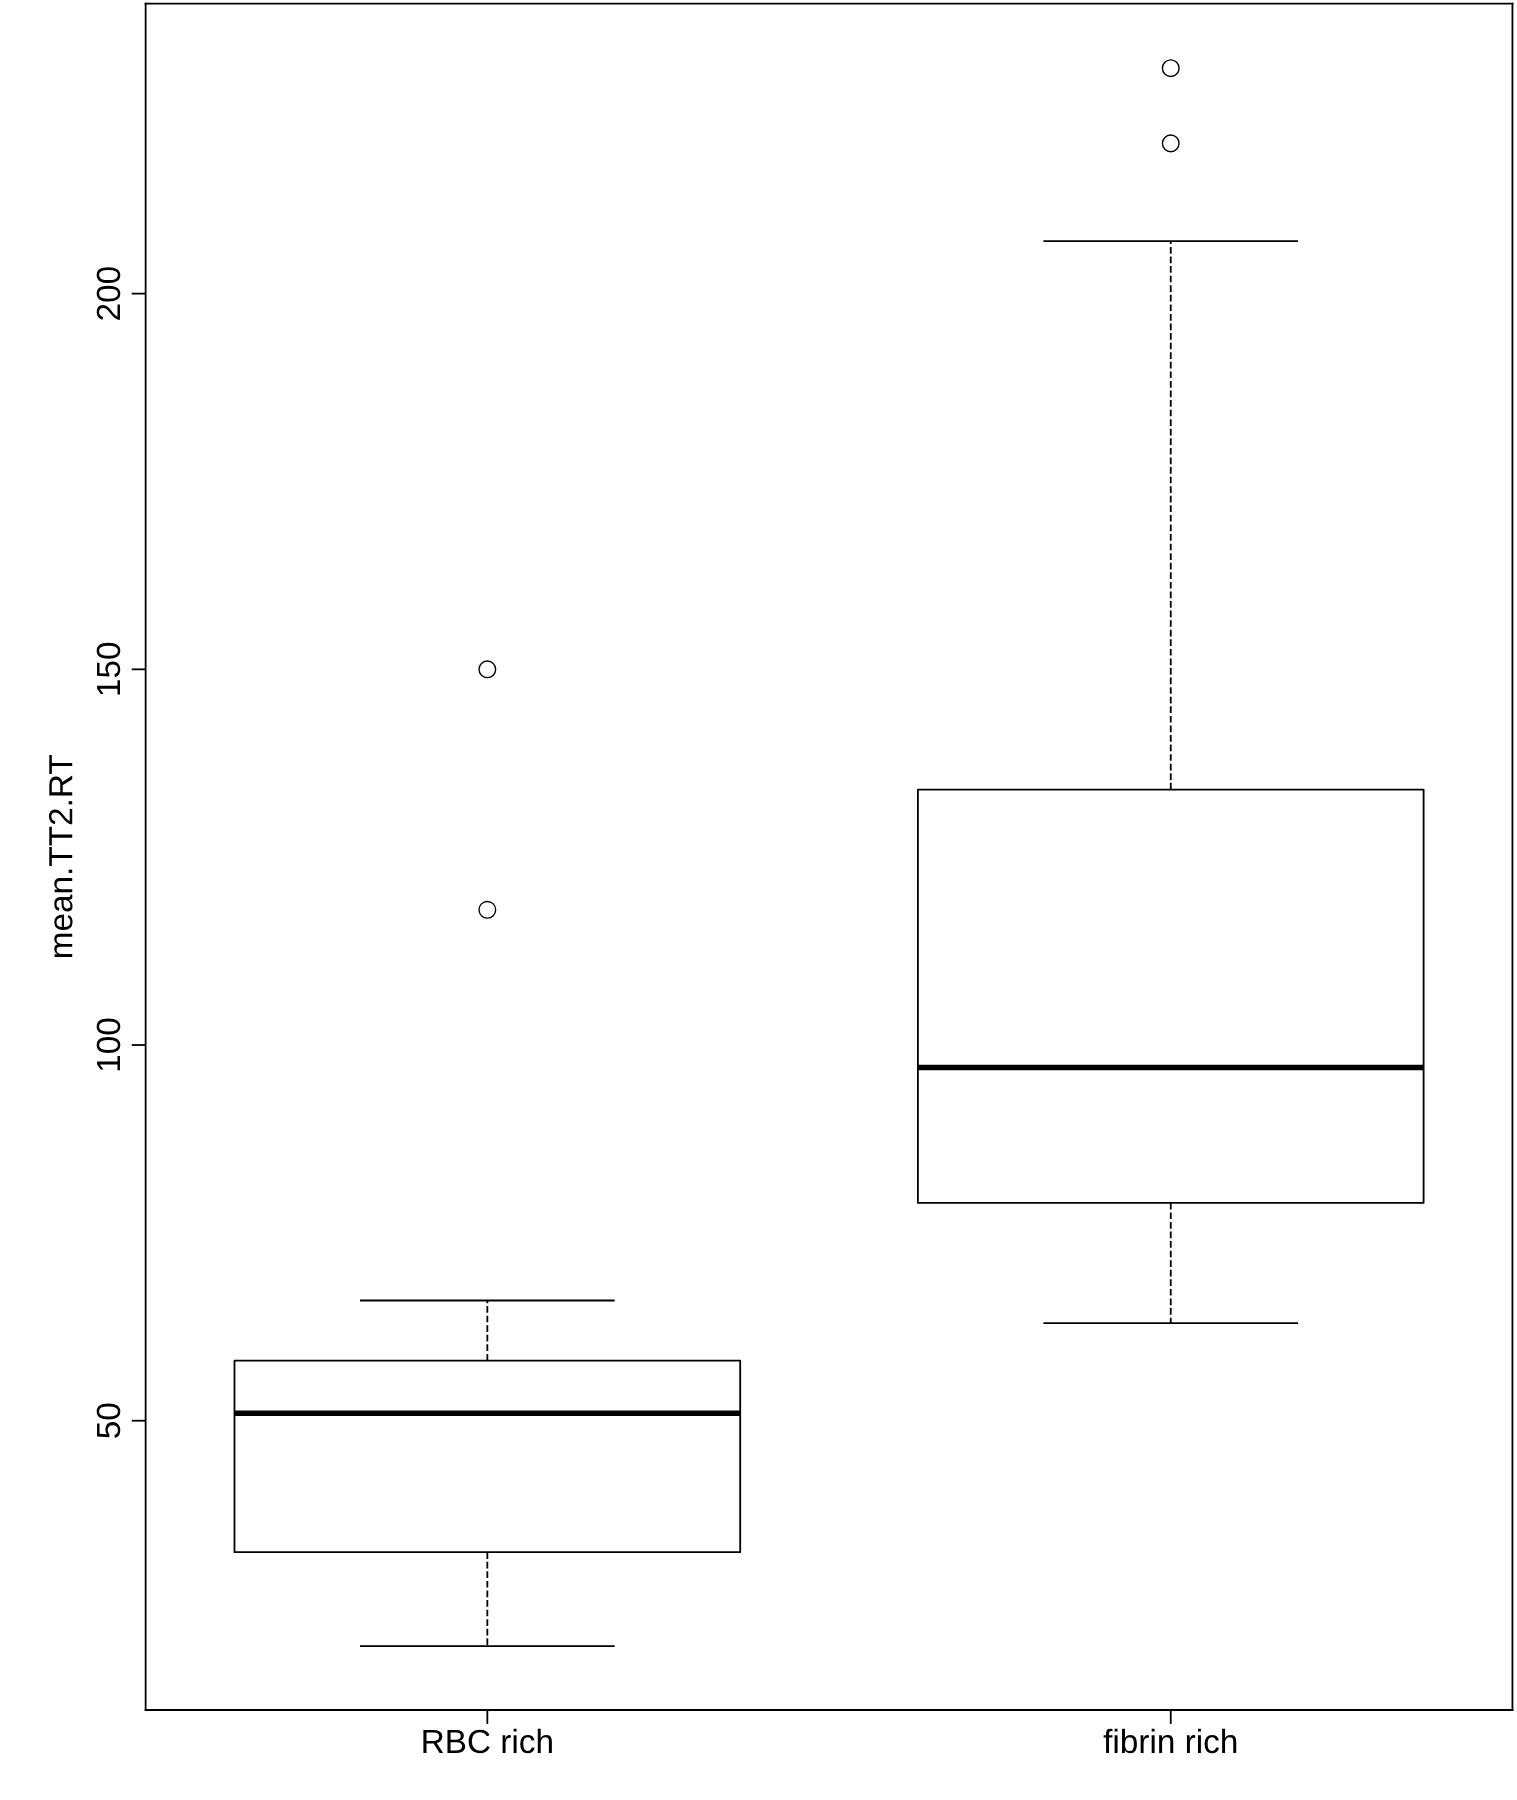 Image resolution: width=1517 pixels, height=1800 pixels. What do you see at coordinates (108, 1420) in the screenshot?
I see `y-tick-label: 50` at bounding box center [108, 1420].